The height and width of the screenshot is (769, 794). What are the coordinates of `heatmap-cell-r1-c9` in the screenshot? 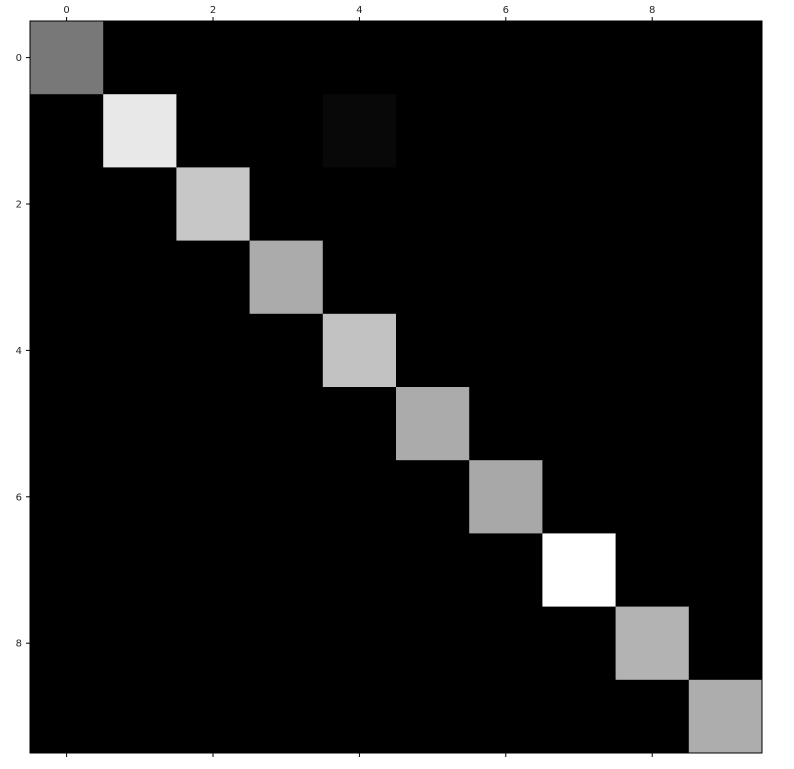 It's located at (725, 131).